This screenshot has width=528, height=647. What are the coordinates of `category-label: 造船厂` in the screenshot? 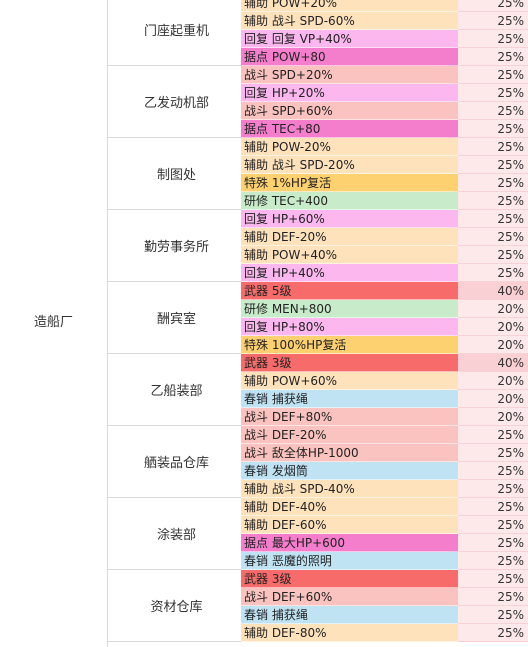 It's located at (53, 322).